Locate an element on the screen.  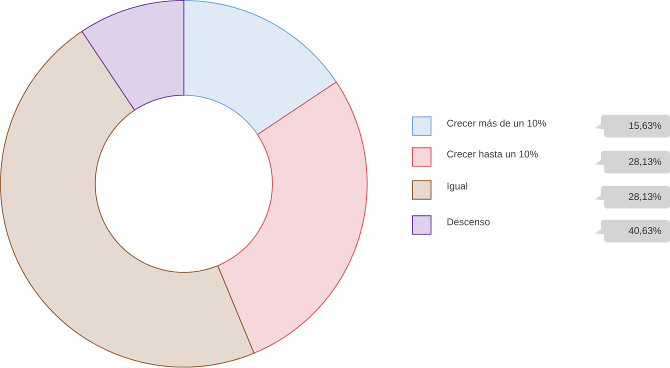
legend-label: Crecer más de un 10% is located at coordinates (496, 123).